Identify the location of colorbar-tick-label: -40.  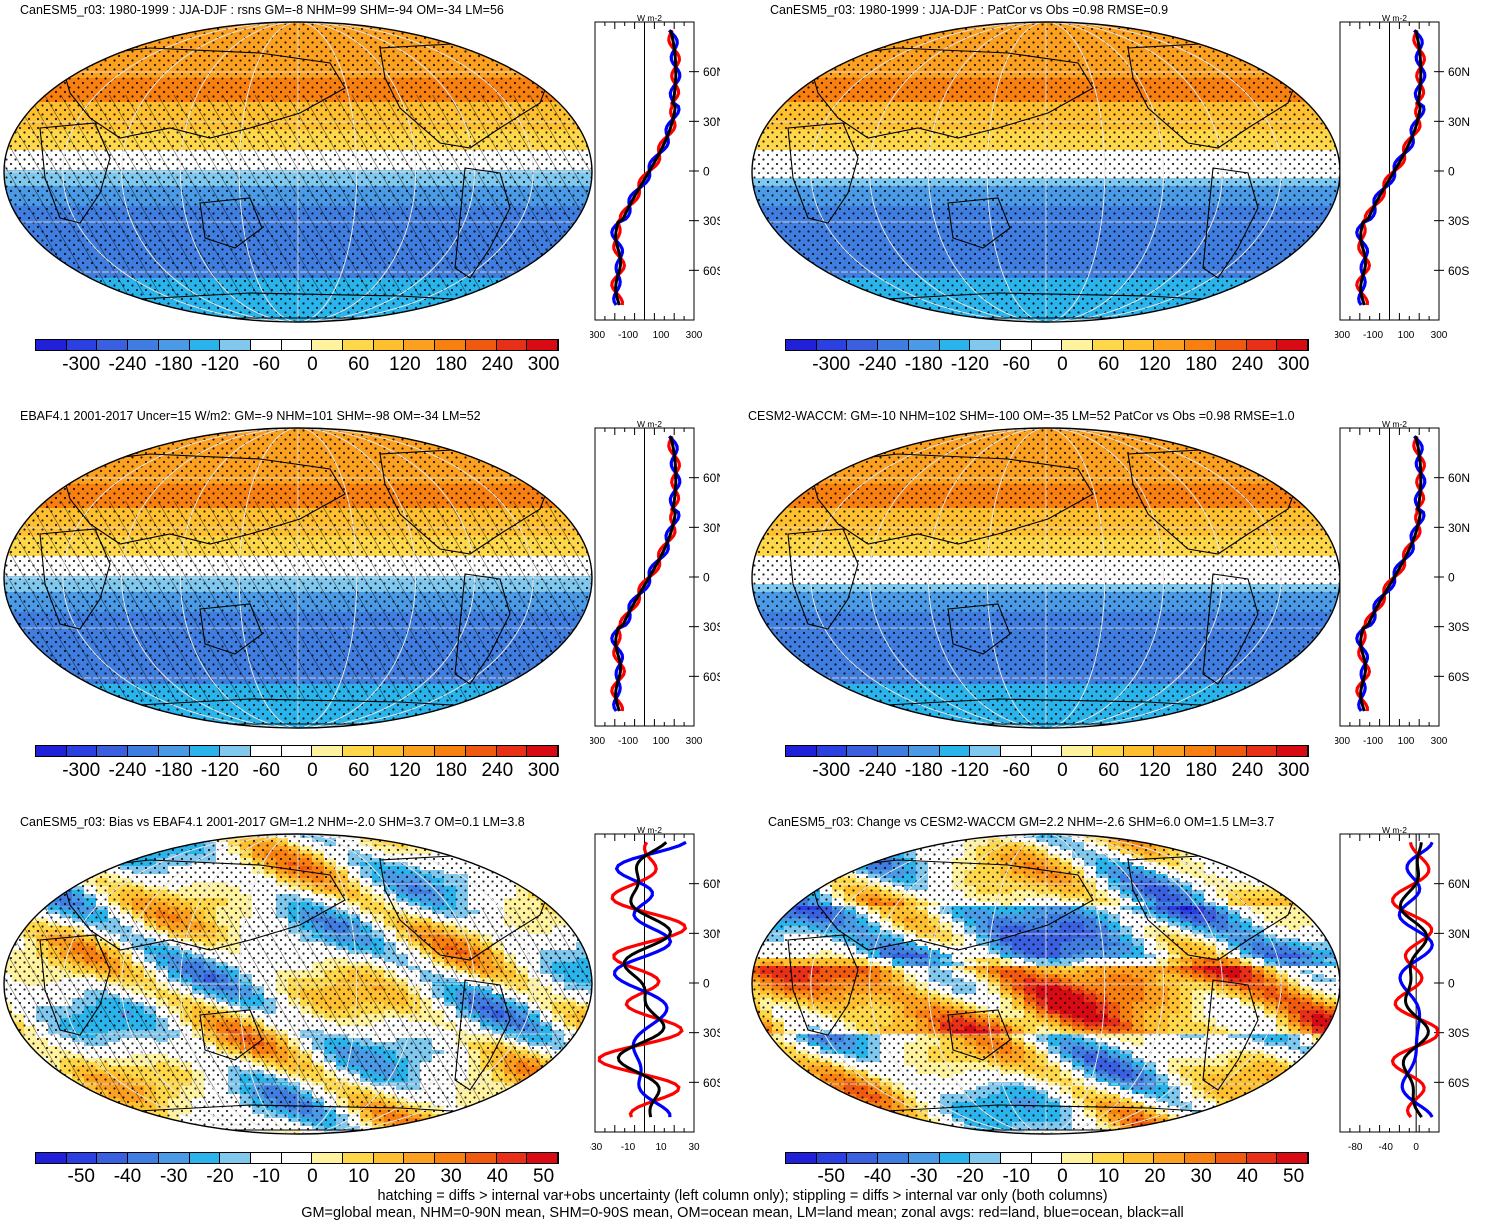
(877, 1176).